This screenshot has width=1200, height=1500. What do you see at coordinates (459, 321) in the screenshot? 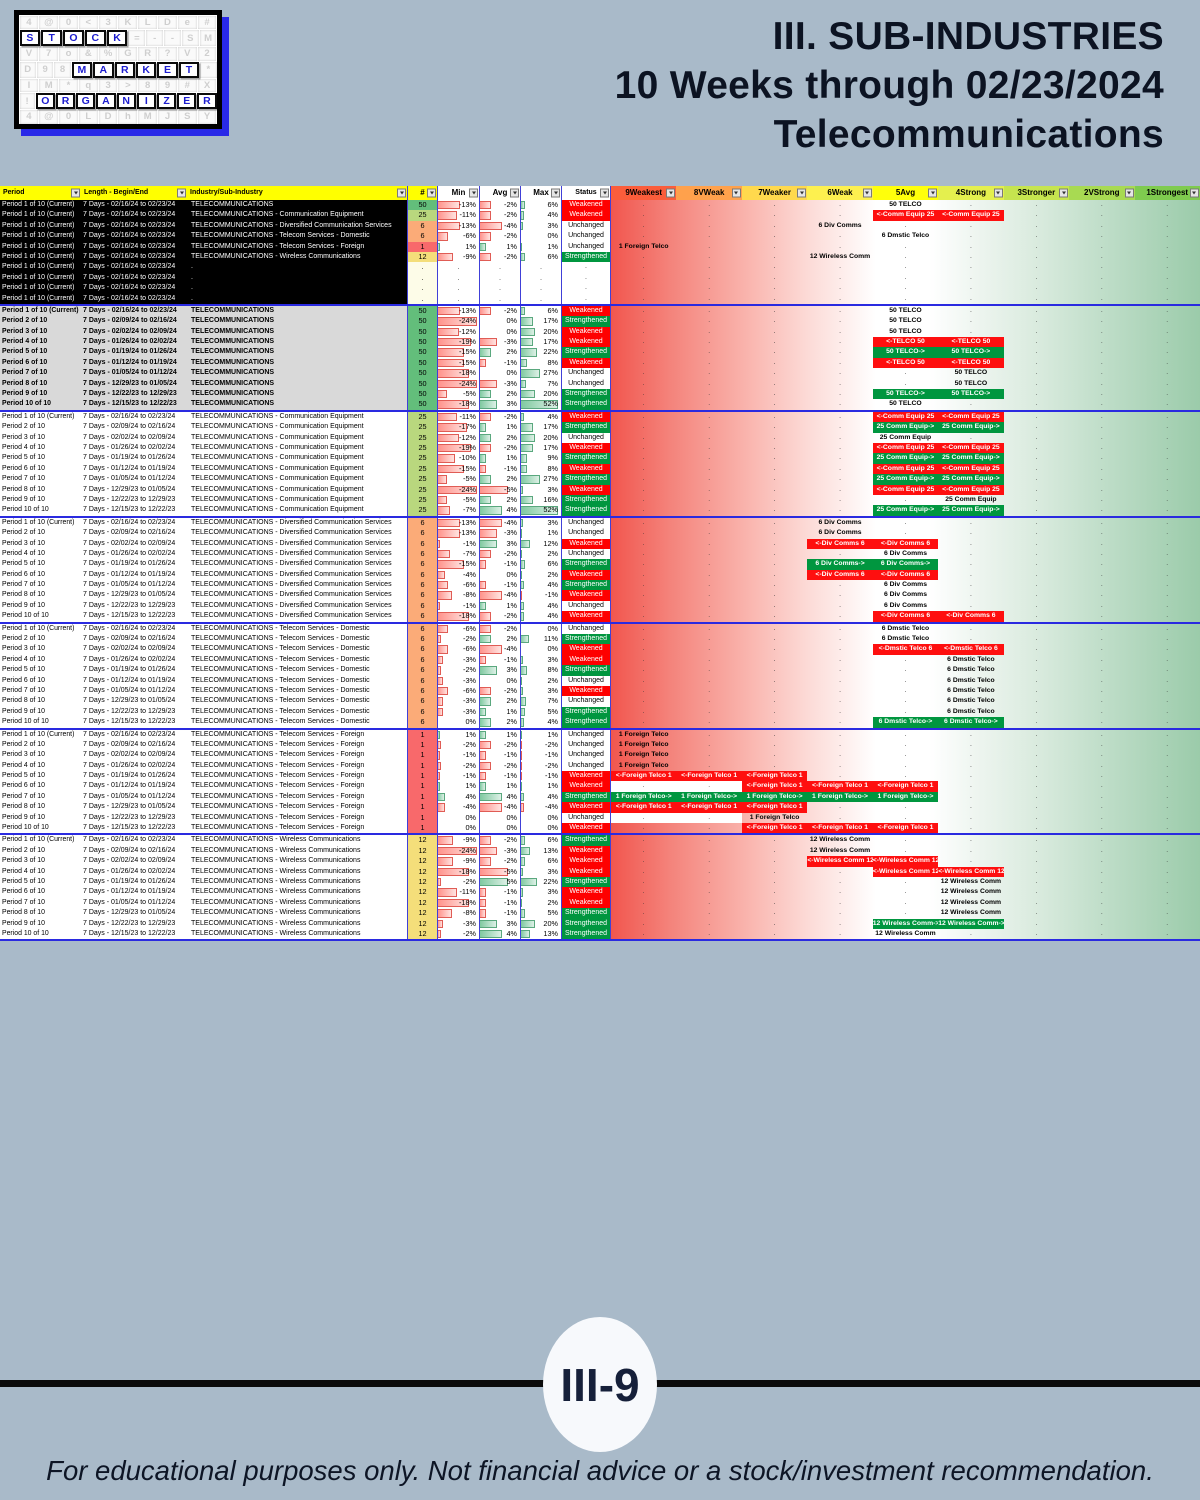
I see `cell-min: -24%` at bounding box center [459, 321].